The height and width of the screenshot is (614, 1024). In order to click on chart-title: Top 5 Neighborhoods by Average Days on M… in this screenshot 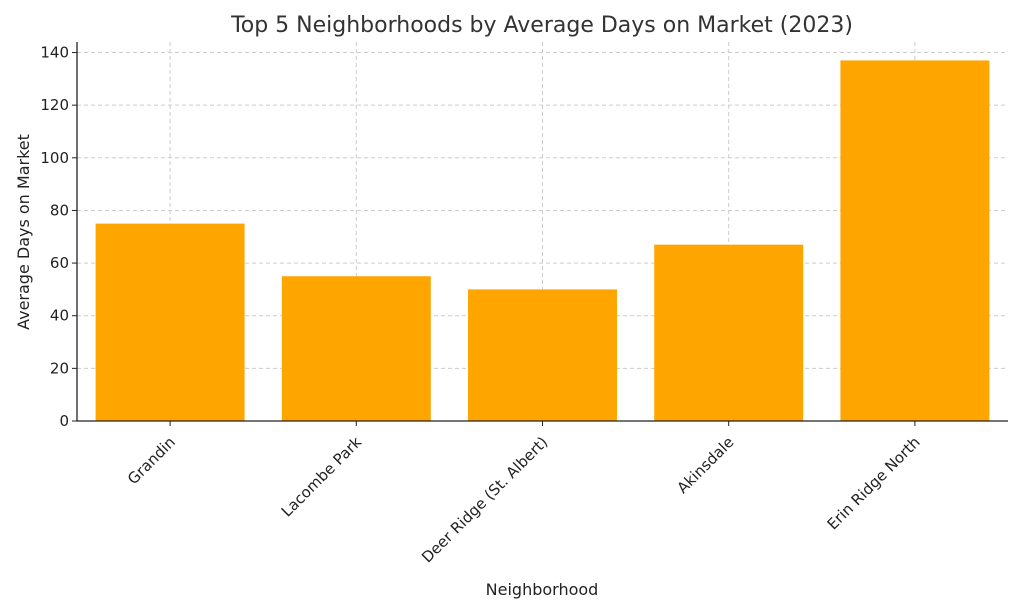, I will do `click(541, 25)`.